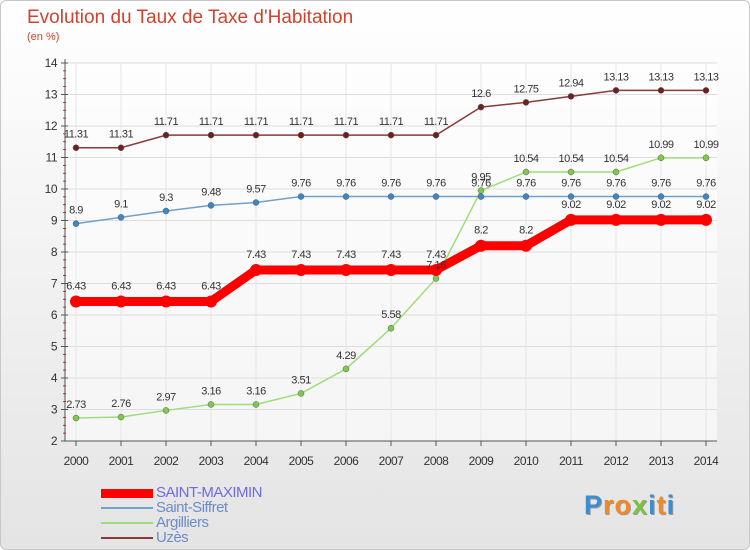 This screenshot has width=750, height=550. Describe the element at coordinates (662, 461) in the screenshot. I see `x-tick-label: 2013` at that location.